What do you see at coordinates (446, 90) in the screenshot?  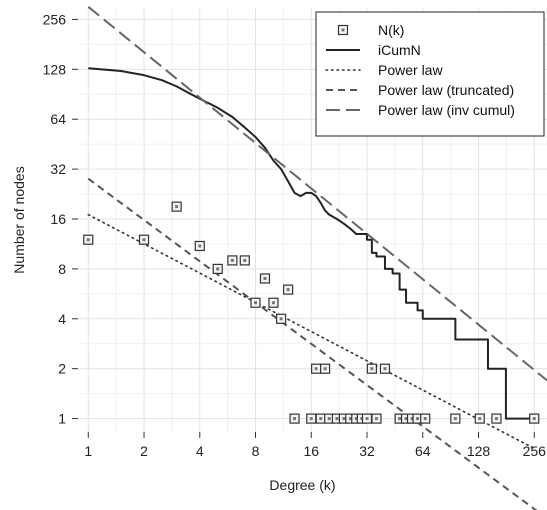 I see `legend-label: Power law (truncated)` at bounding box center [446, 90].